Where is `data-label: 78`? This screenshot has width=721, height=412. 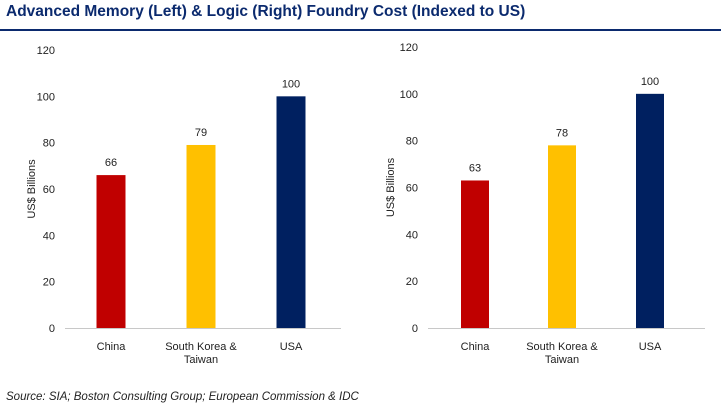 data-label: 78 is located at coordinates (562, 133).